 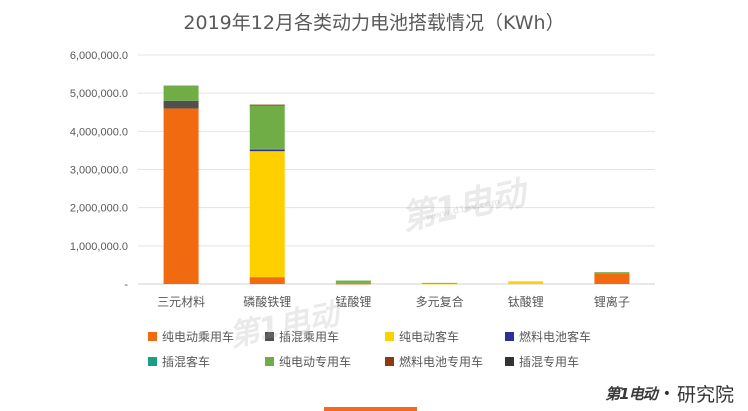 I want to click on legend-item: 燃料电池专用车, so click(x=434, y=361).